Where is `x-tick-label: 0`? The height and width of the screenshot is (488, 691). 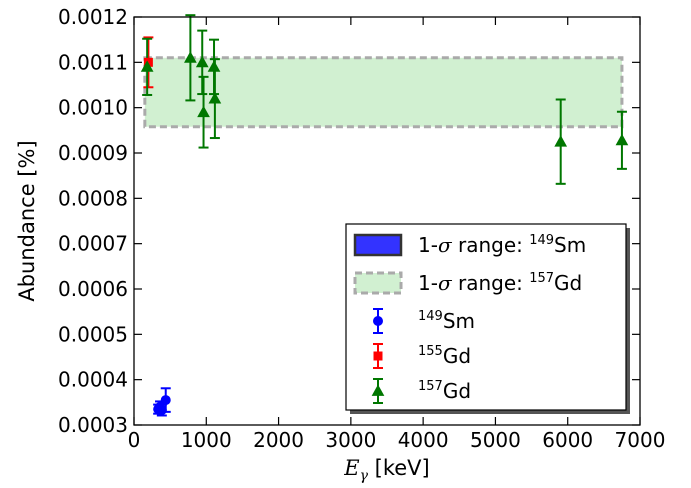 x-tick-label: 0 is located at coordinates (134, 440).